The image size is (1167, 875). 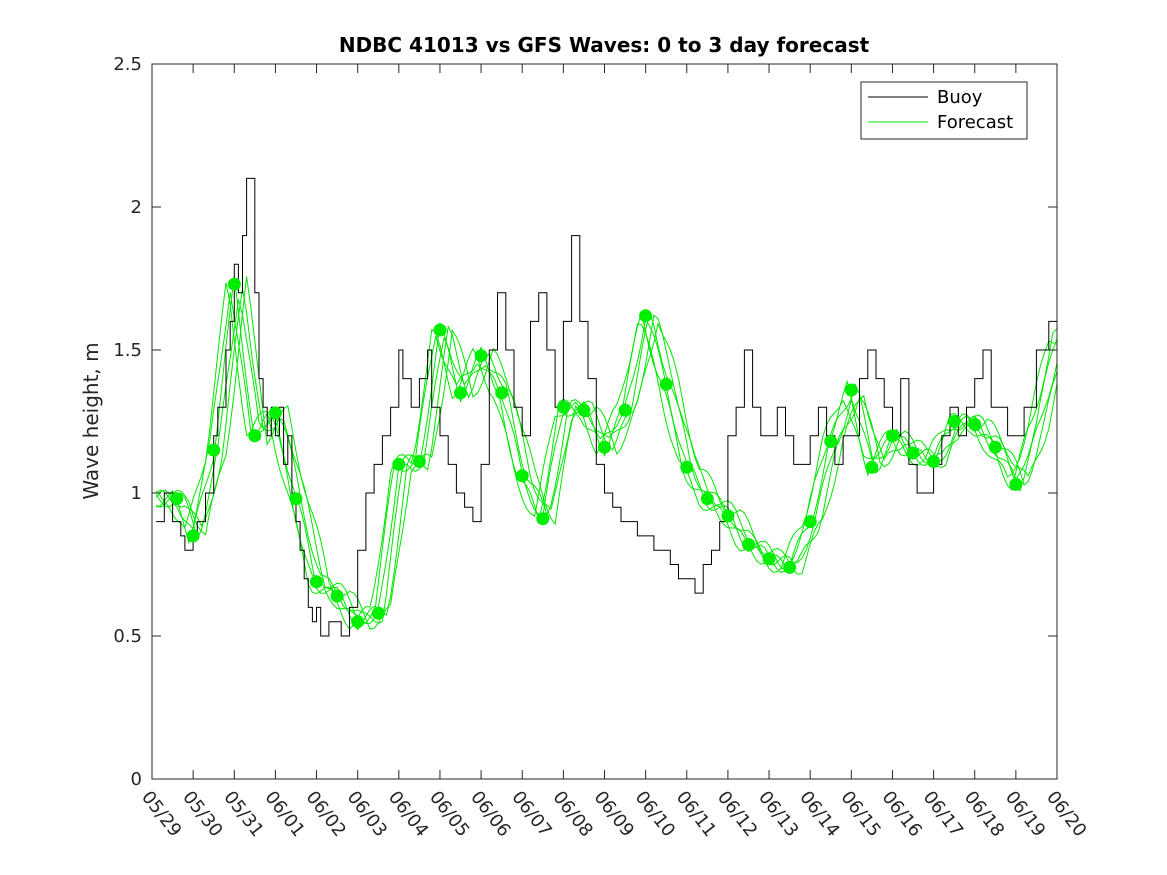 What do you see at coordinates (136, 493) in the screenshot?
I see `y-tick-label: 1` at bounding box center [136, 493].